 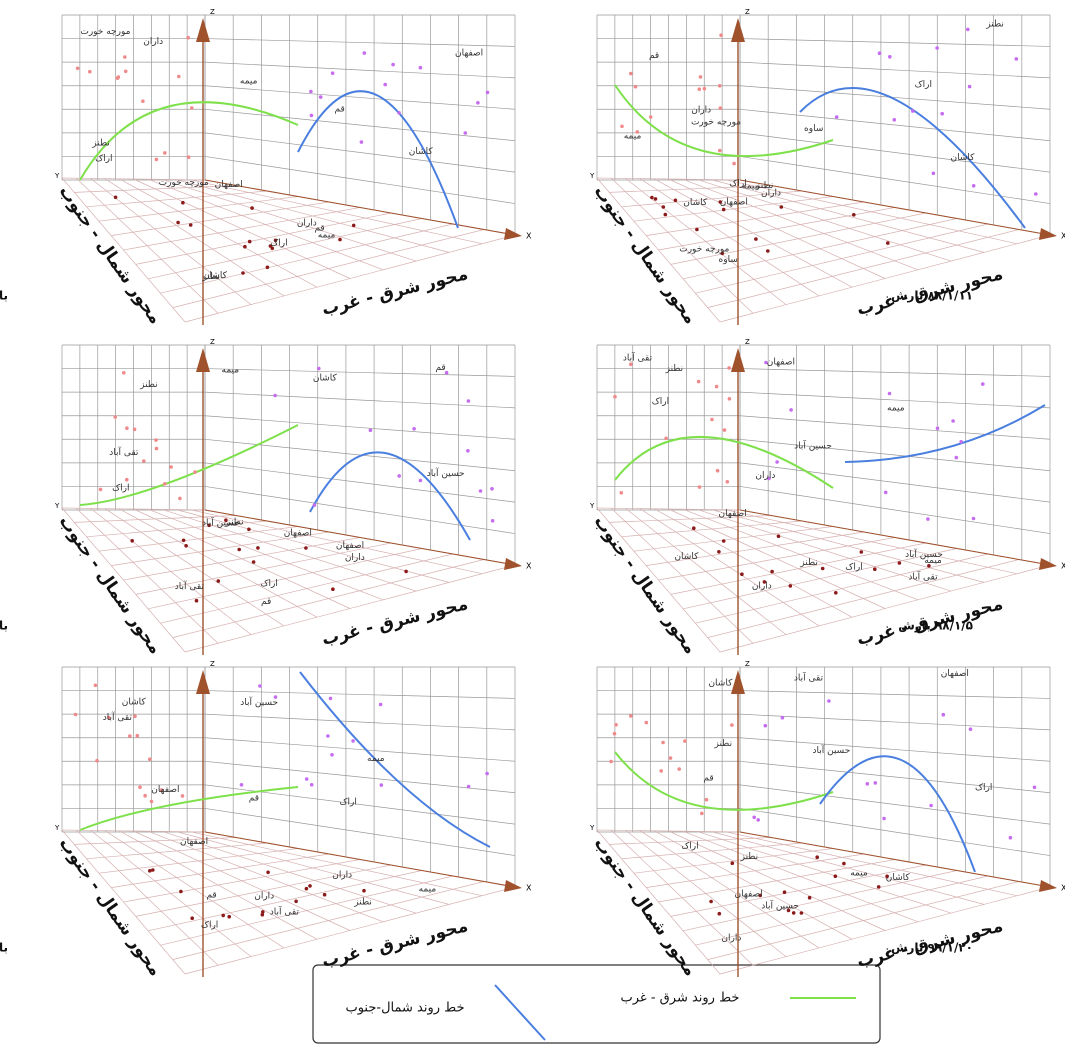 I want to click on date-label: بارش ۸۱/۱/۱۴, so click(x=4, y=296).